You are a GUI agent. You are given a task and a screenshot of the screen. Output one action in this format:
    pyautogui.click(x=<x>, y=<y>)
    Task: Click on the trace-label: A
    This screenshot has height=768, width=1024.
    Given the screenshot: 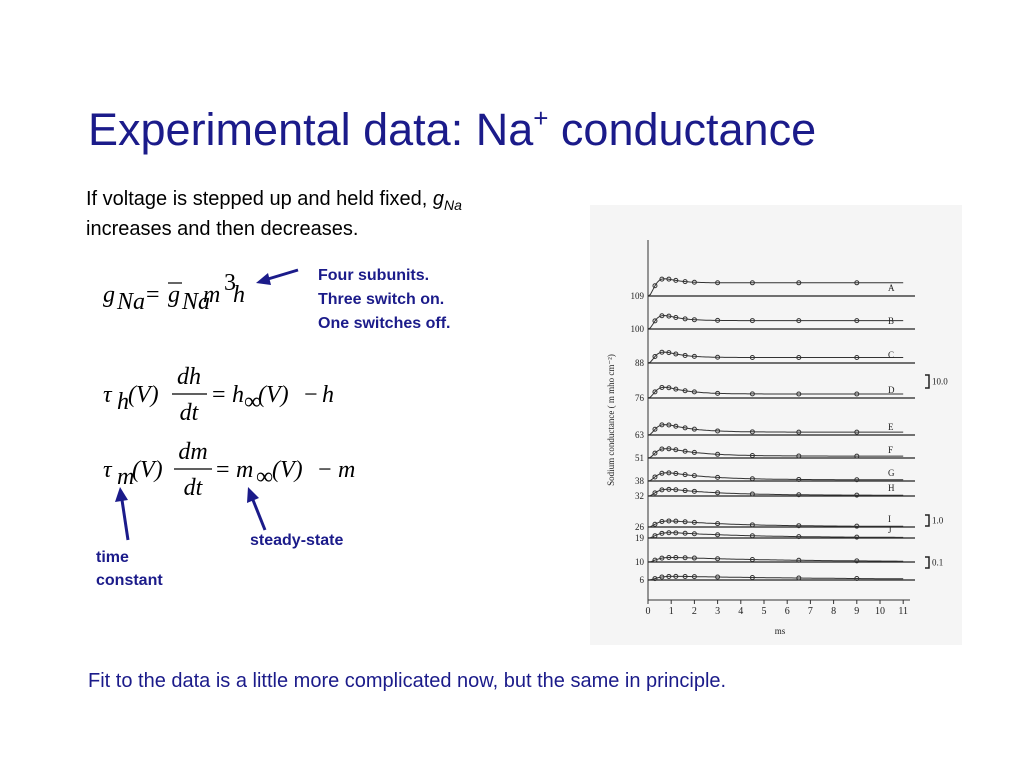 What is the action you would take?
    pyautogui.click(x=891, y=288)
    